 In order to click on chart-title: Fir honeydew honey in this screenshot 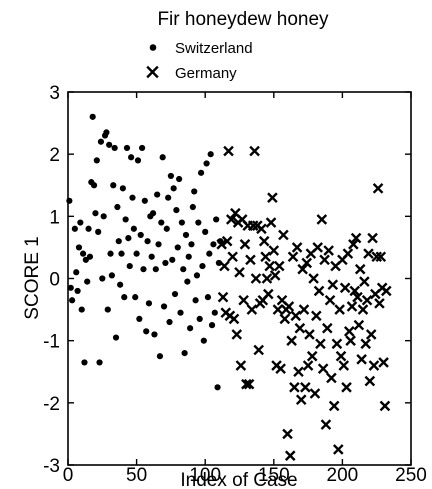, I will do `click(243, 19)`.